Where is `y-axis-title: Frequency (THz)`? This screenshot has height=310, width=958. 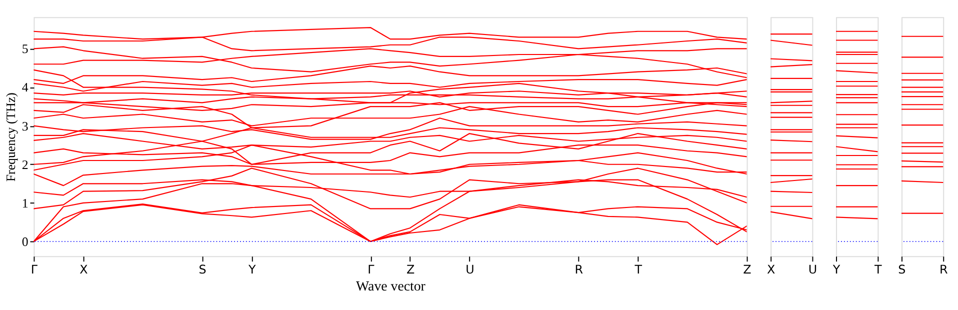
y-axis-title: Frequency (THz) is located at coordinates (11, 137).